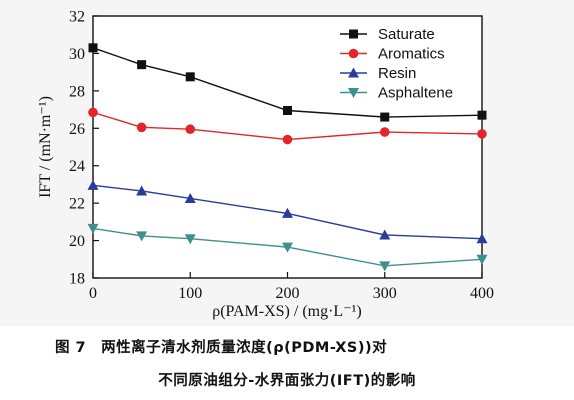 This screenshot has height=400, width=574. Describe the element at coordinates (77, 17) in the screenshot. I see `y-tick-label: 32` at that location.